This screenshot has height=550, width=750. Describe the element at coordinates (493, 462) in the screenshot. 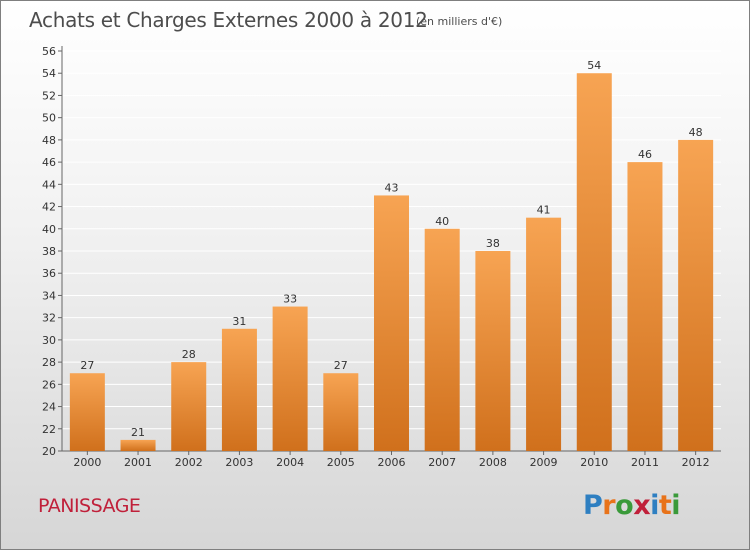

I see `x-tick-label: 2008` at that location.